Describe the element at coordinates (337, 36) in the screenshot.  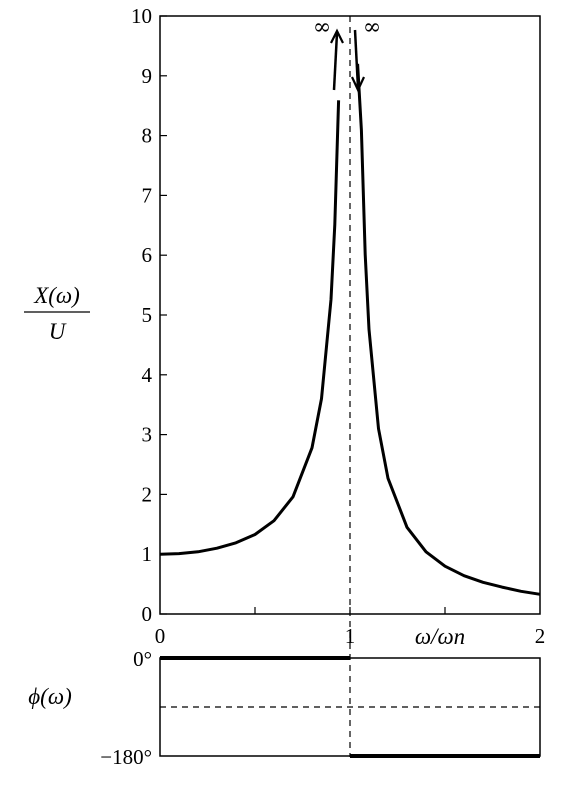
I see `left-arrow-head` at that location.